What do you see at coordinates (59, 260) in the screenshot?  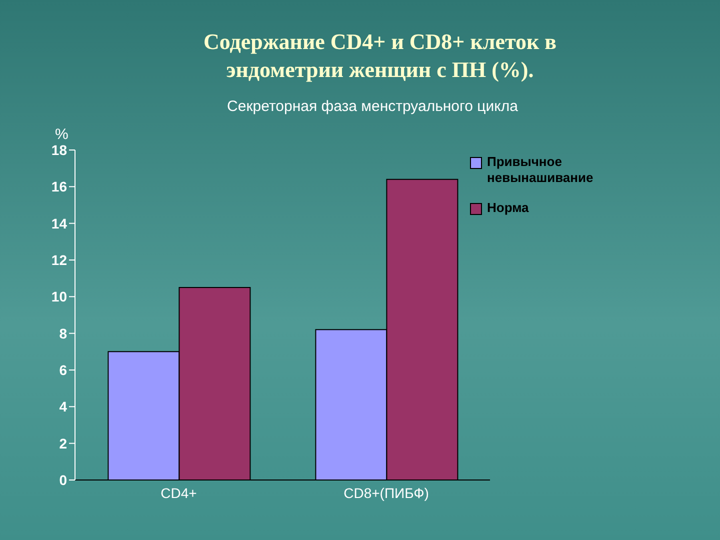 I see `y-tick-label: 12` at bounding box center [59, 260].